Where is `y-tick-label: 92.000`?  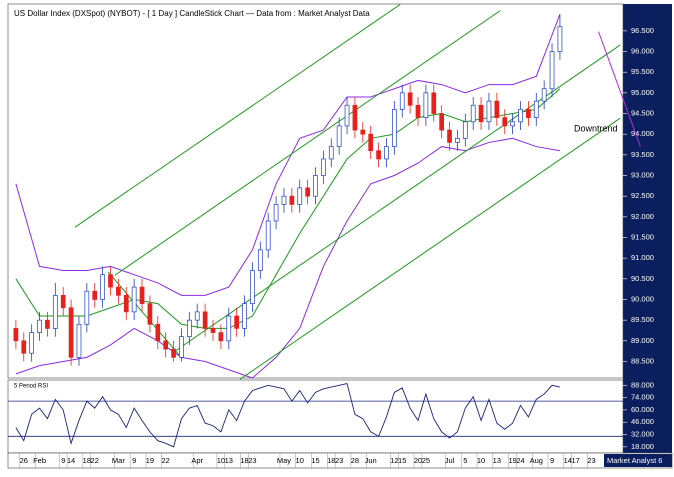 y-tick-label: 92.000 is located at coordinates (642, 216).